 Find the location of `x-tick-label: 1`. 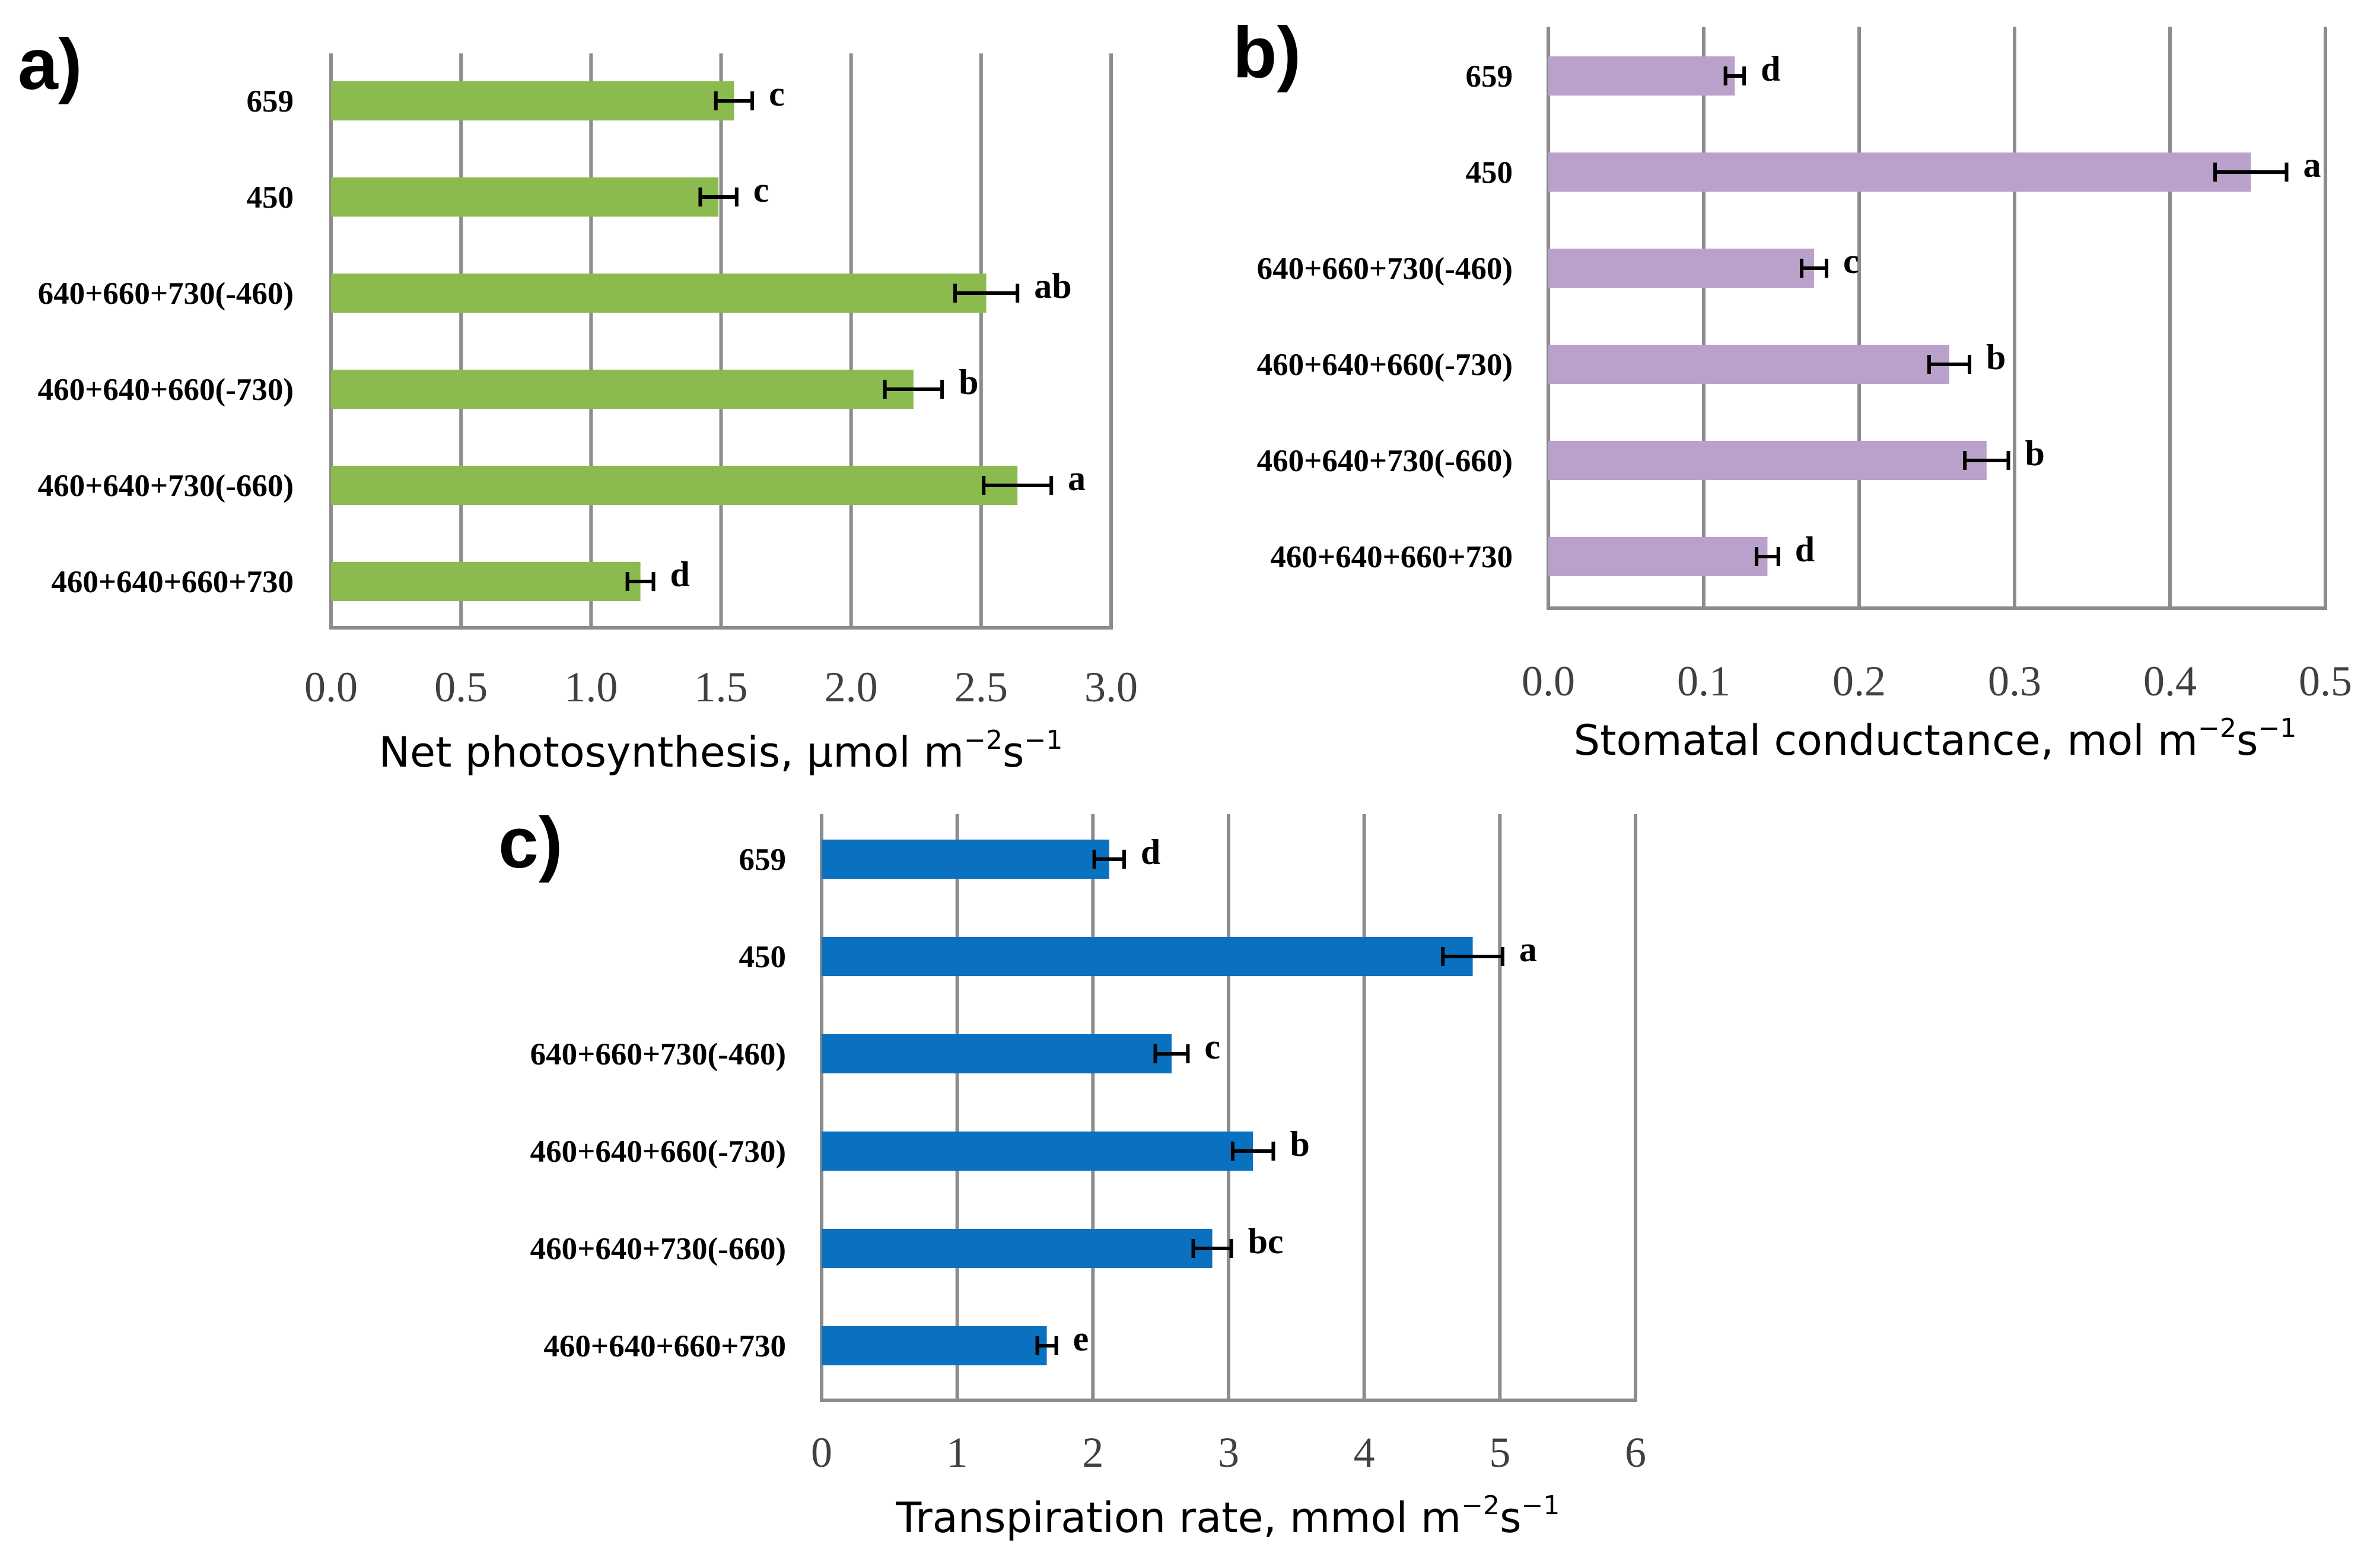

x-tick-label: 1 is located at coordinates (957, 1452).